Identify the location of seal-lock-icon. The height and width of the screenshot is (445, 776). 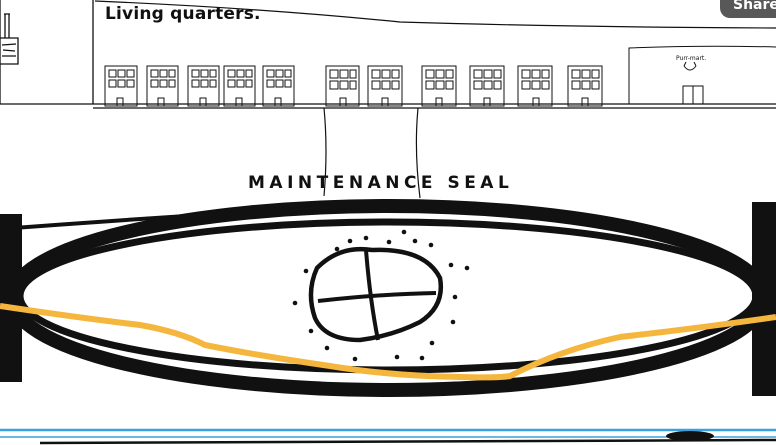
(381, 295).